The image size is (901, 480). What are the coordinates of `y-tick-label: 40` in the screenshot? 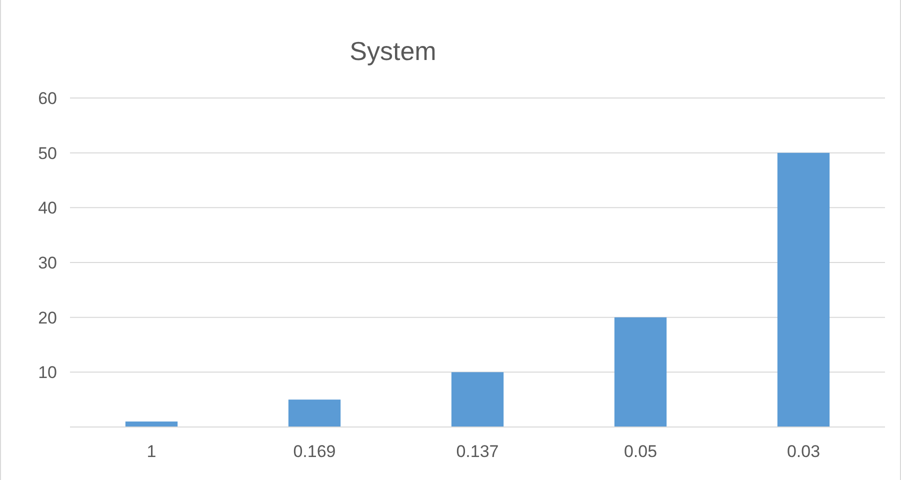 It's located at (47, 208).